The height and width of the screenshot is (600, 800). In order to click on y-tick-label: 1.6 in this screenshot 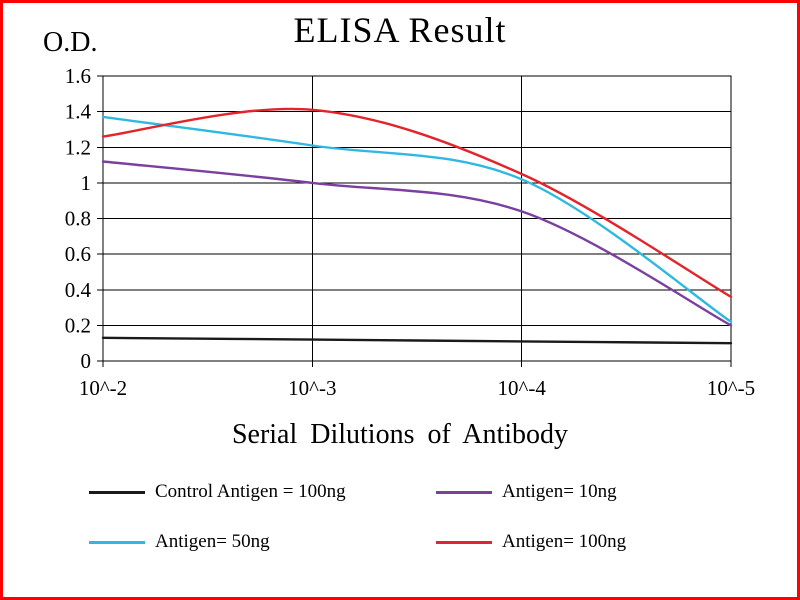, I will do `click(78, 76)`.